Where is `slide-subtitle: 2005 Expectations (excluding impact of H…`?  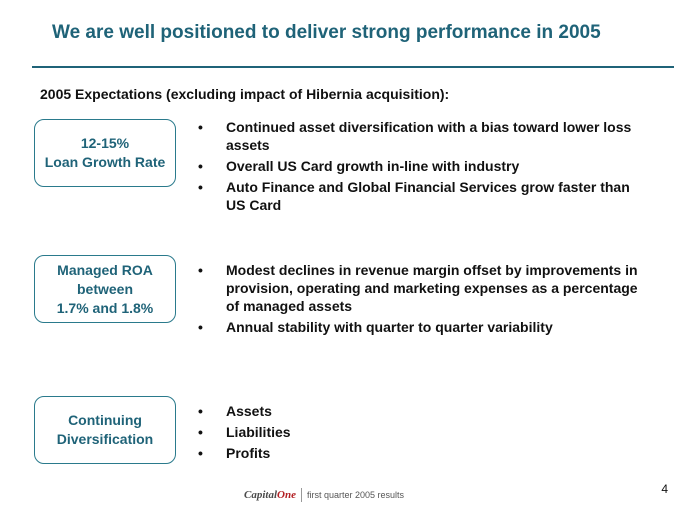
slide-subtitle: 2005 Expectations (excluding impact of H… is located at coordinates (245, 94).